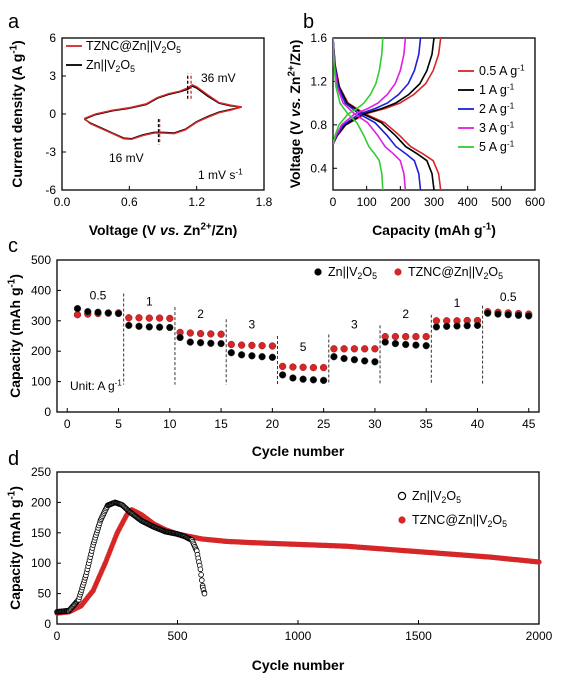 This screenshot has width=565, height=682. Describe the element at coordinates (118, 424) in the screenshot. I see `x-tick-label: 5` at that location.